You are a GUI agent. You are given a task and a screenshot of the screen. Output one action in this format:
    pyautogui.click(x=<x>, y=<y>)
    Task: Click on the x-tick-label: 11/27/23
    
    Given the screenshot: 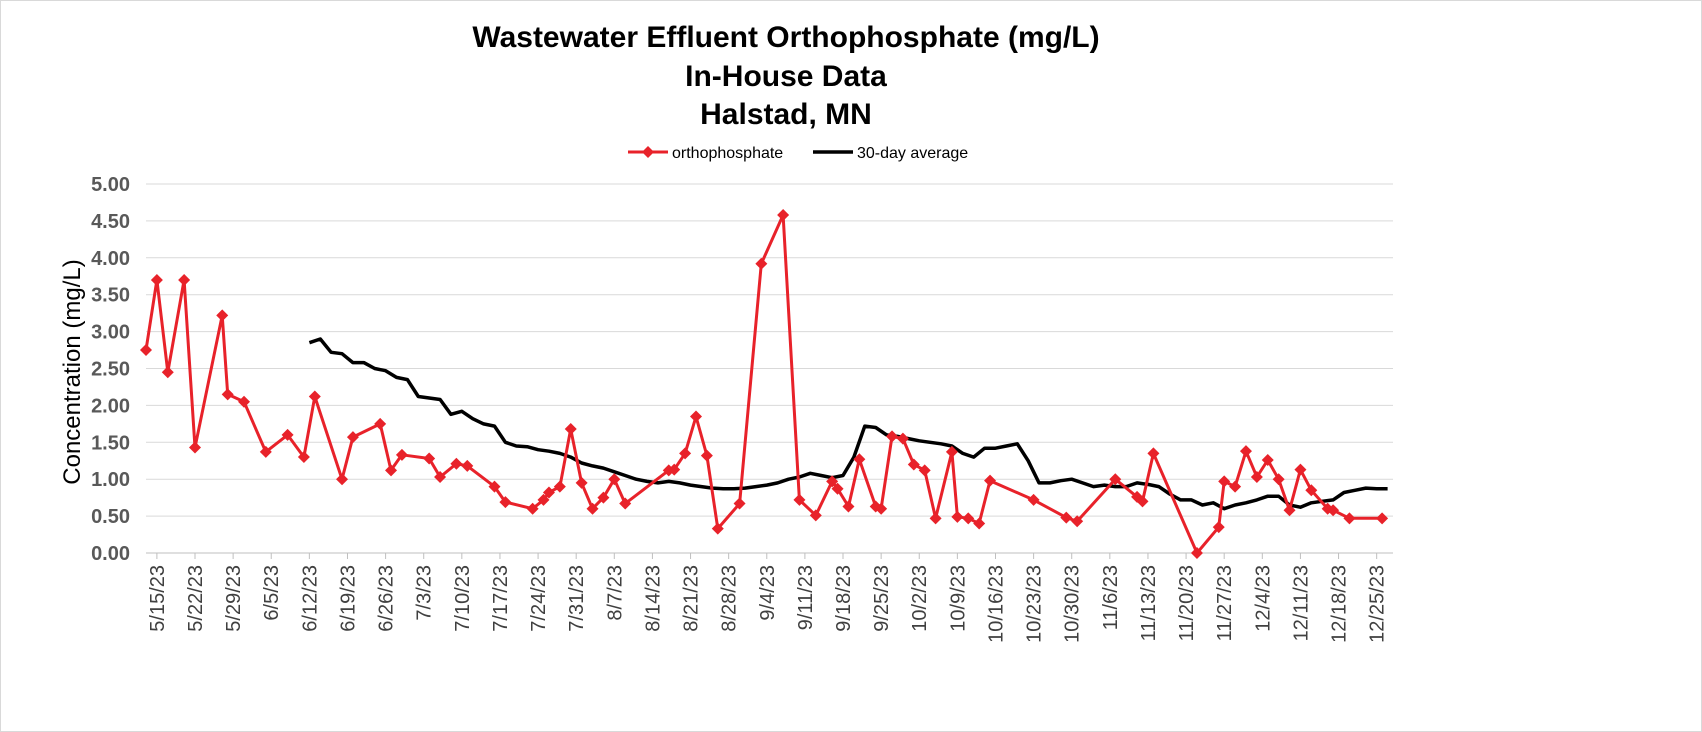 What is the action you would take?
    pyautogui.click(x=1225, y=603)
    